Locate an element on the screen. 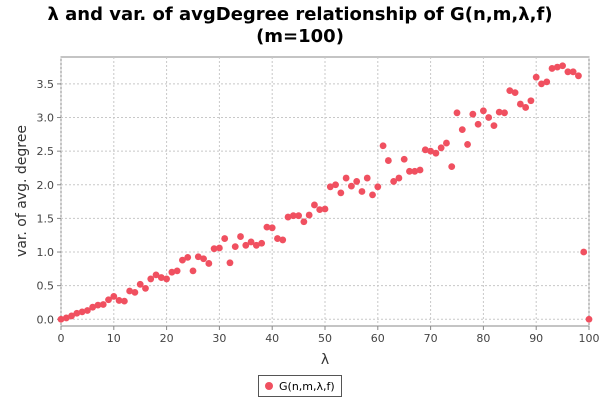 The image size is (600, 400). x-tick-label: 40 is located at coordinates (272, 338).